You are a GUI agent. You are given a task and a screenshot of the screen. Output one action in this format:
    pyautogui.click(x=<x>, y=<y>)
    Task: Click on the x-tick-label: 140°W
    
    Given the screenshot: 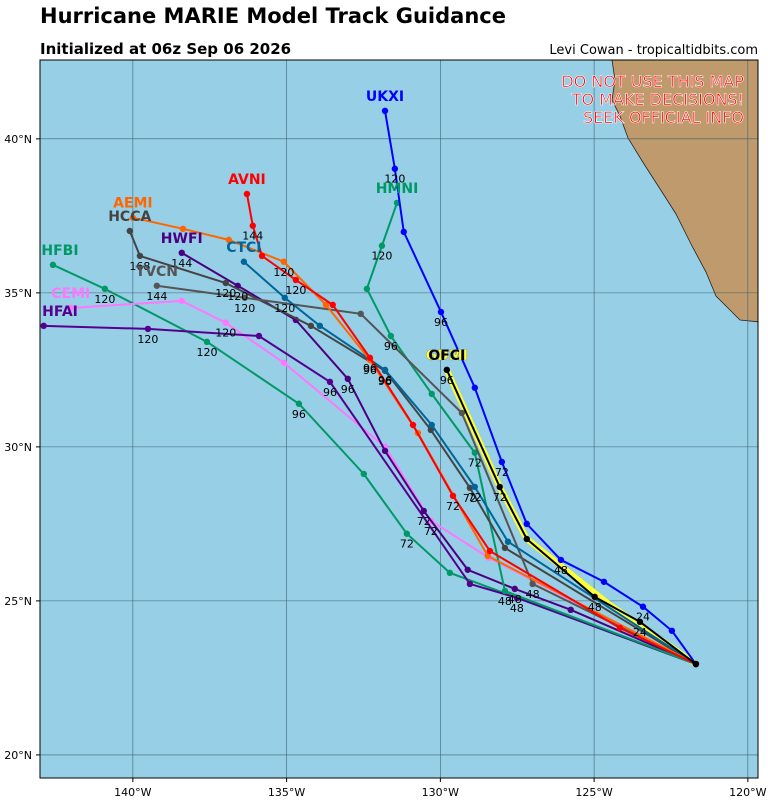 What is the action you would take?
    pyautogui.click(x=132, y=792)
    